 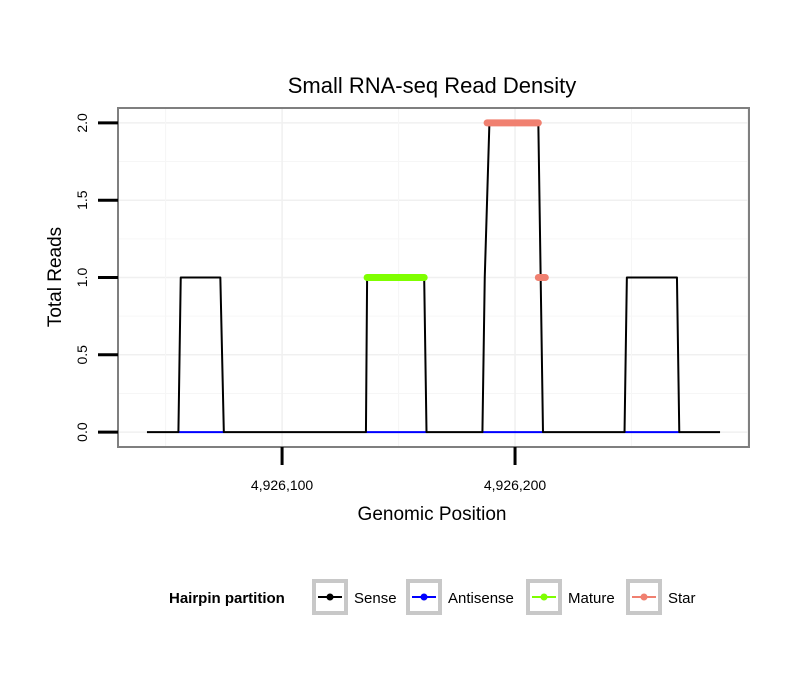 I want to click on y-tick-label: 2.0, so click(x=82, y=123).